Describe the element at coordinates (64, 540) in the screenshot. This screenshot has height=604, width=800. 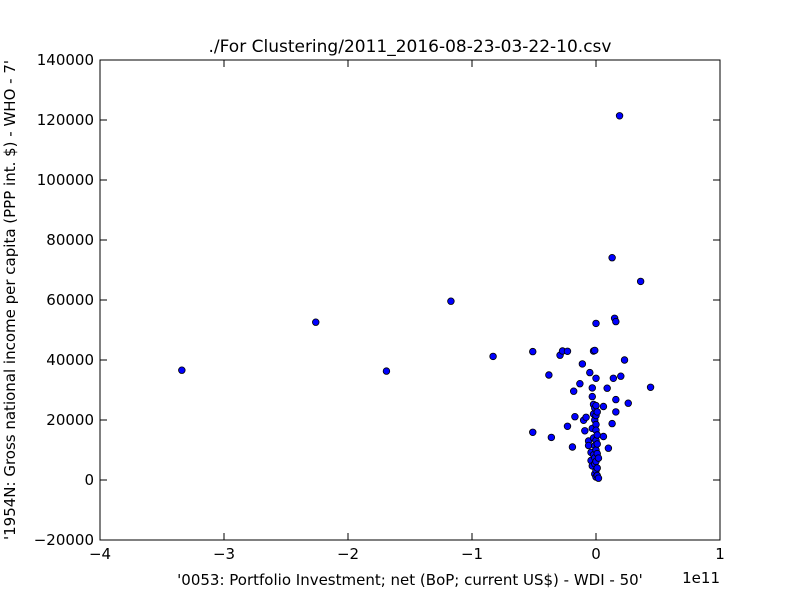
I see `y-tick-label: −20000` at that location.